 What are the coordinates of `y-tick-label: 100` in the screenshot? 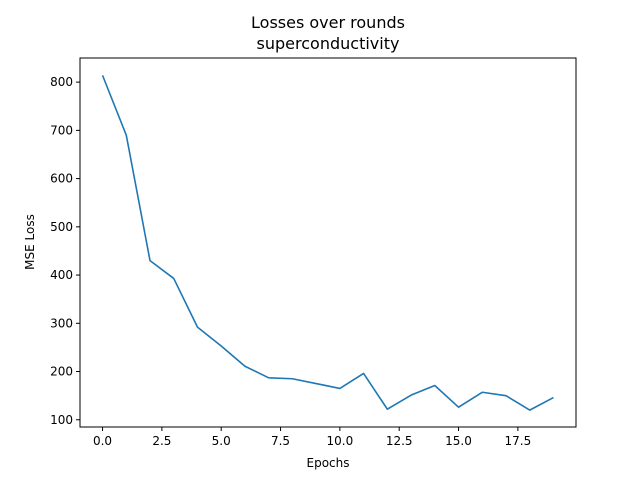 It's located at (61, 420).